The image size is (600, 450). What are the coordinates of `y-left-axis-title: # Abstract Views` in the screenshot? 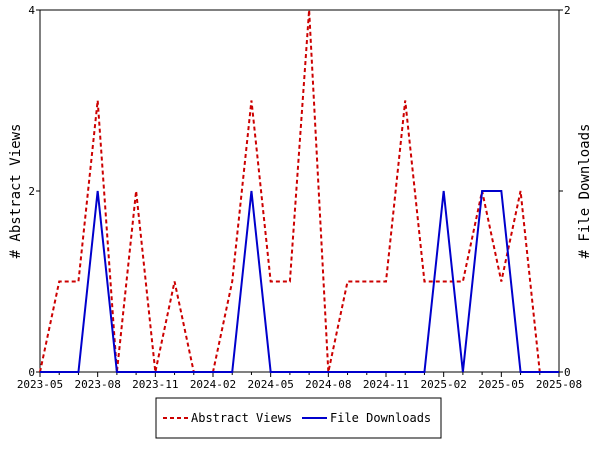 It's located at (16, 191).